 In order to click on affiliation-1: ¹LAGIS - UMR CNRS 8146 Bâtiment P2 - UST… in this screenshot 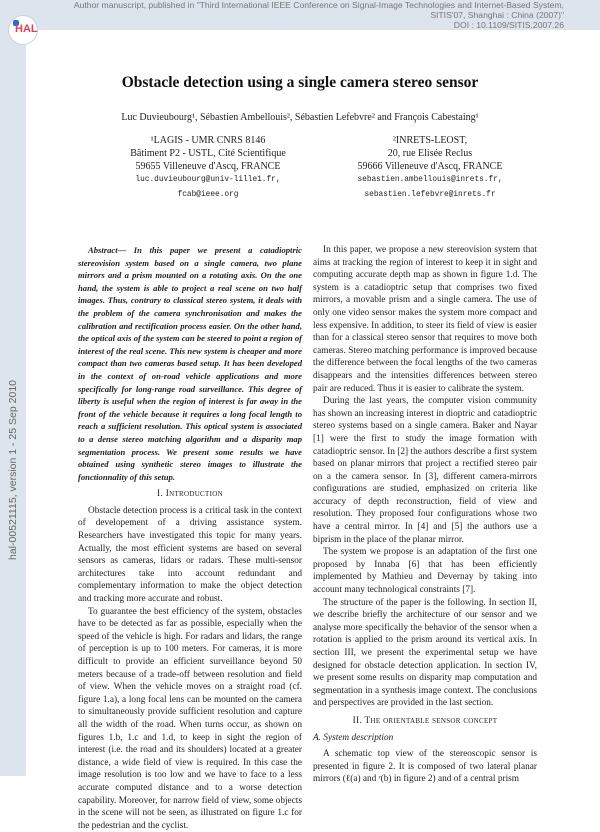, I will do `click(208, 168)`.